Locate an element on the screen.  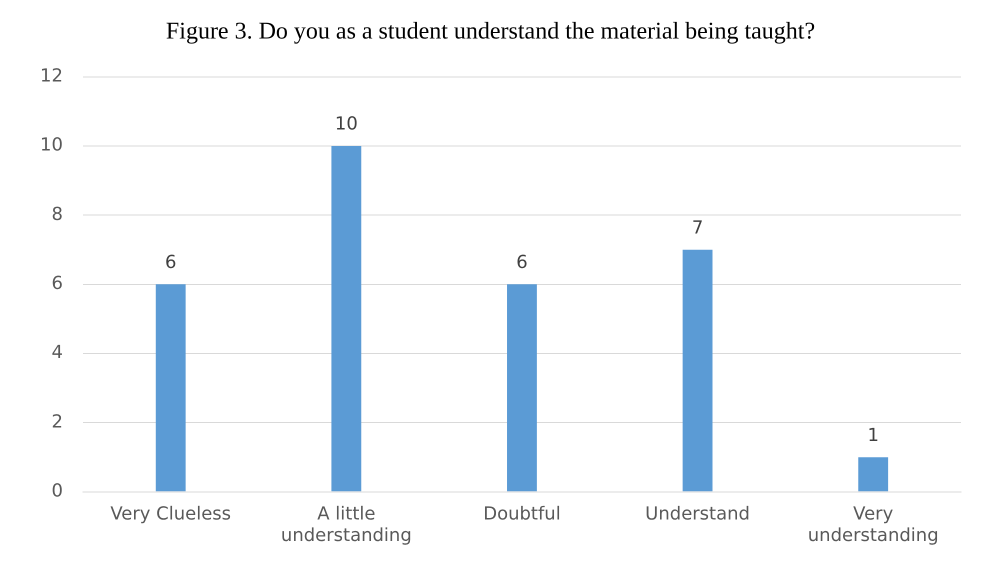
x-tick-label: Very Clueless is located at coordinates (171, 513).